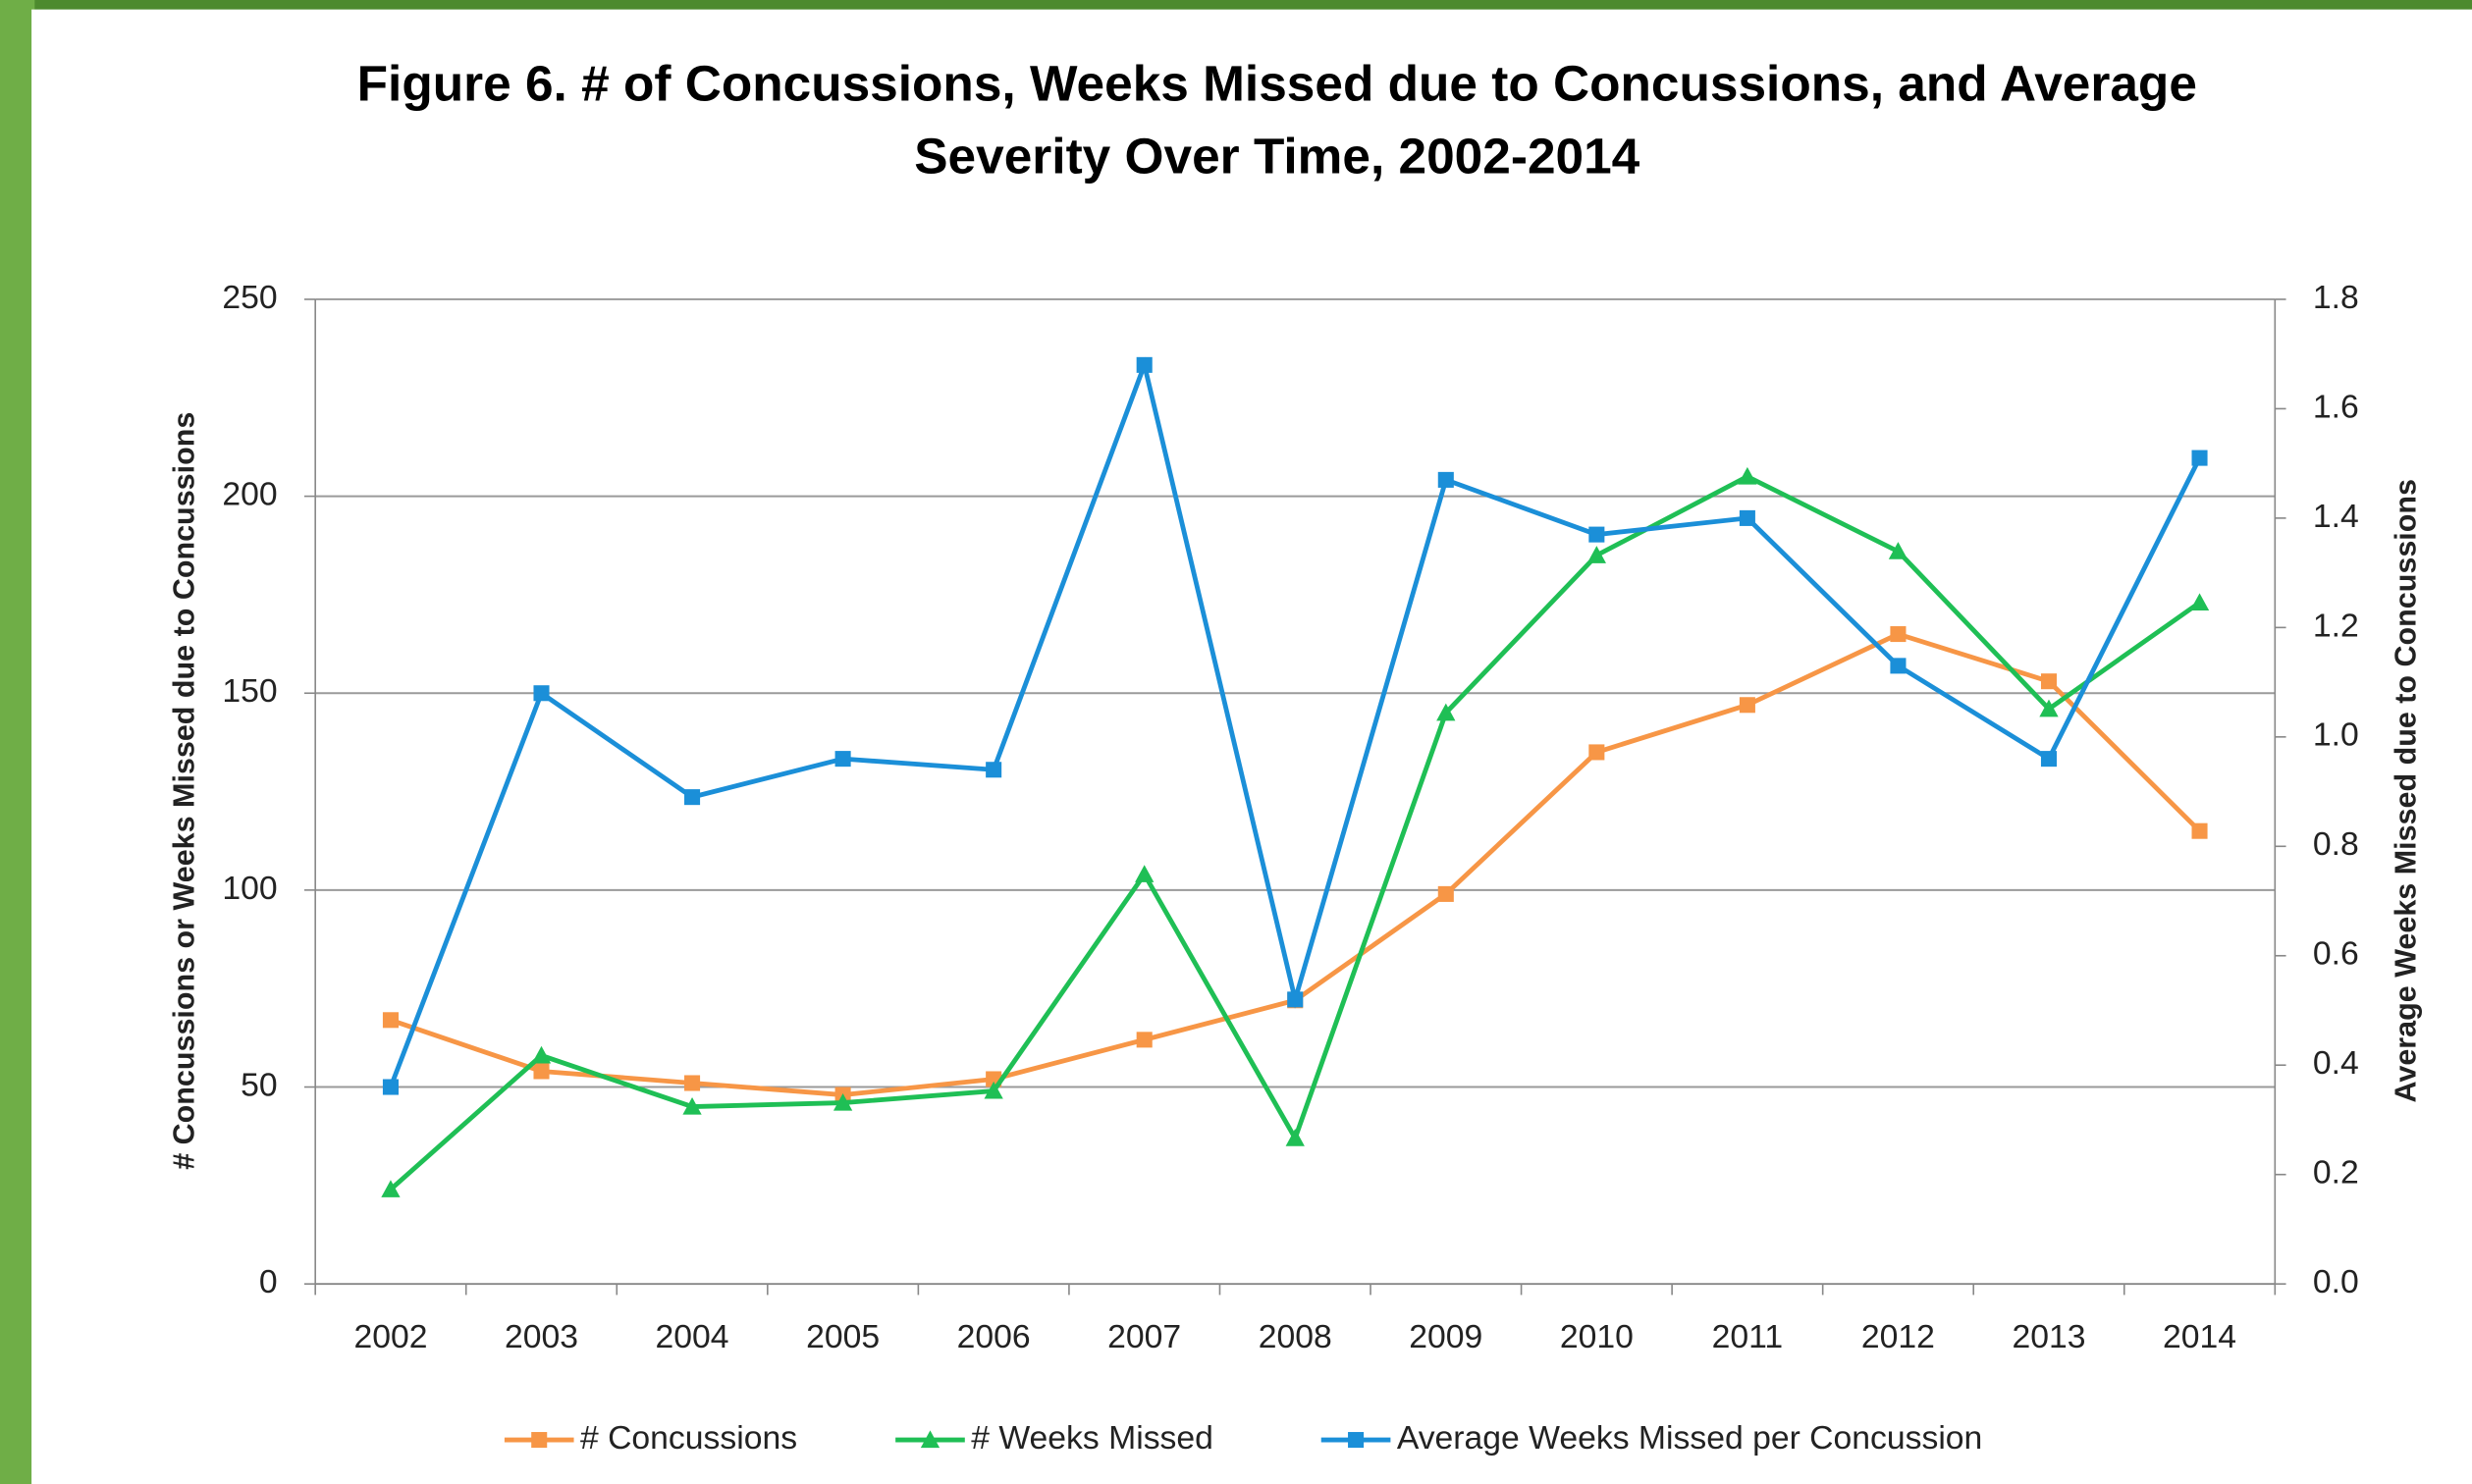  What do you see at coordinates (2048, 1336) in the screenshot?
I see `x-tick-label: 2013` at bounding box center [2048, 1336].